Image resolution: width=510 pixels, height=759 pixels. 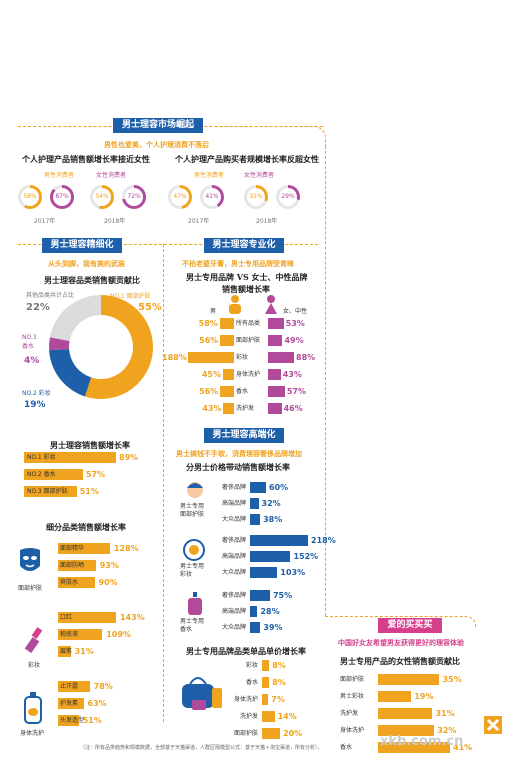 What do you see at coordinates (69, 582) in the screenshot?
I see `sub-bar-label: 爽肤水` at bounding box center [69, 582].